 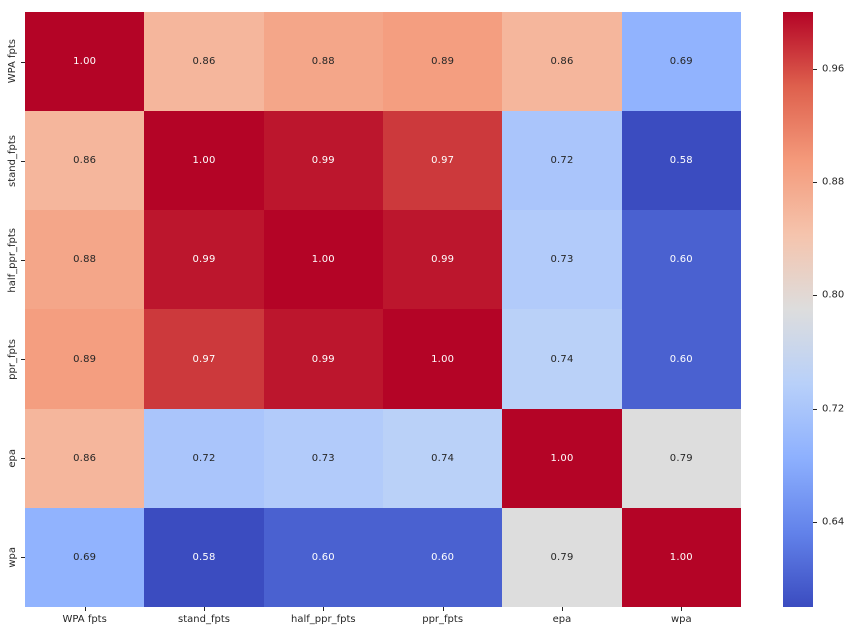 I want to click on heatmap-cell-ppr_fpts-half_ppr_fpts: 0.99, so click(x=323, y=359).